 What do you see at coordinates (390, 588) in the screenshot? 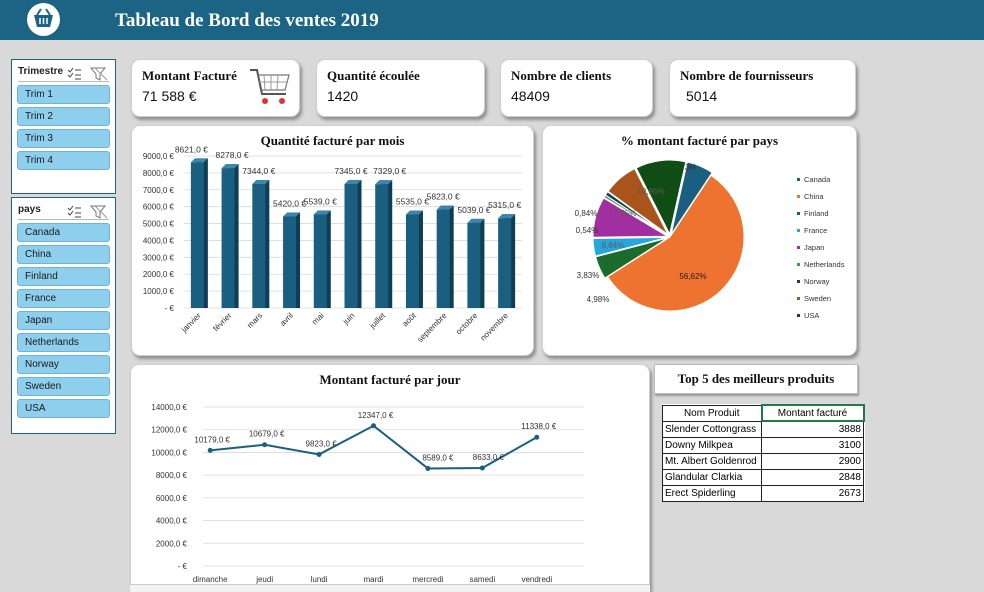
I see `sheet-tab-strip` at bounding box center [390, 588].